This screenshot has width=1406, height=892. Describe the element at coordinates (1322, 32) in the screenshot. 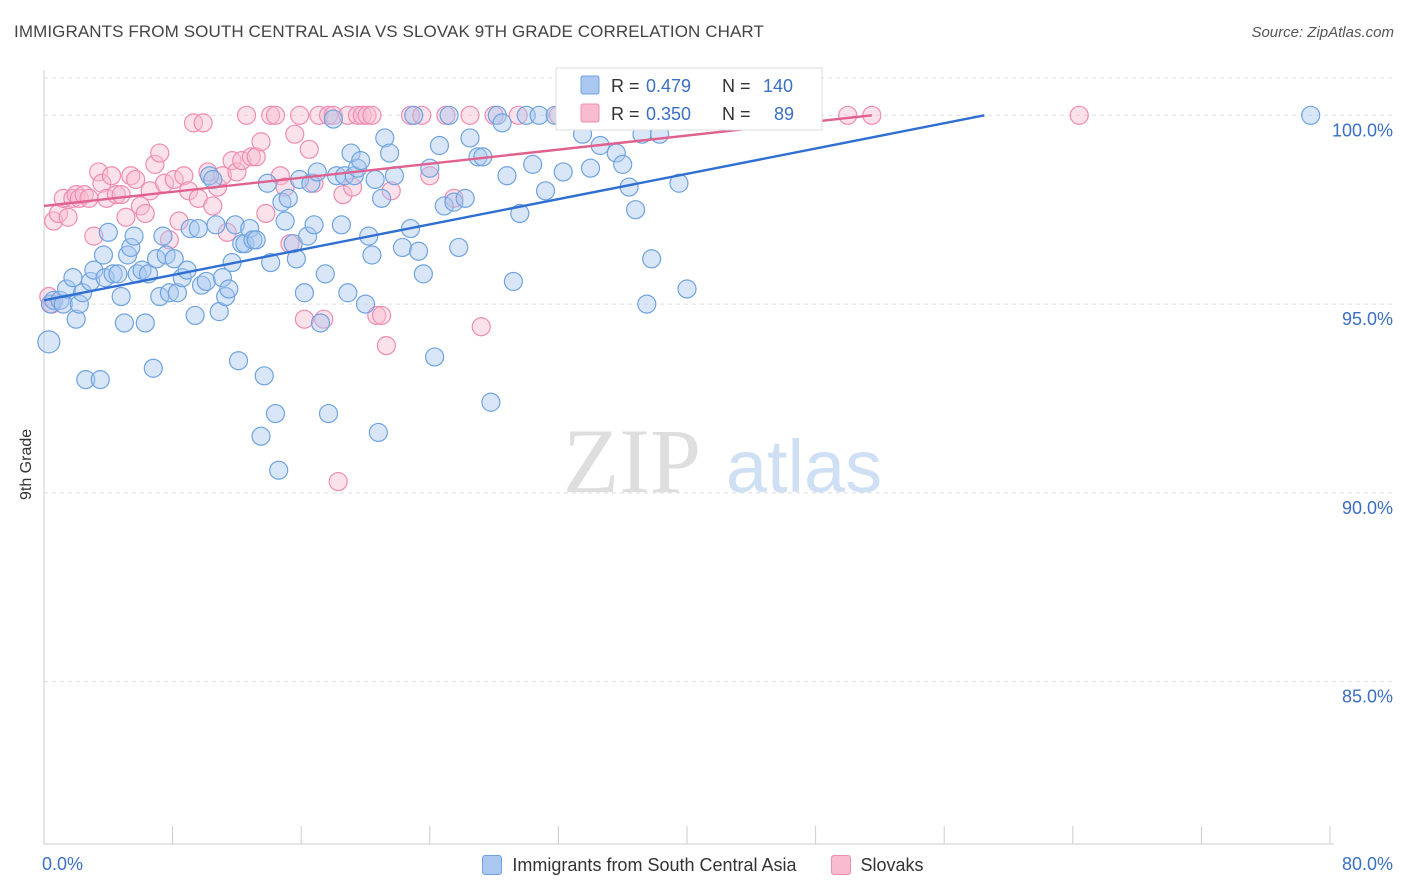

I see `chart-source: Source: ZipAtlas.com` at that location.